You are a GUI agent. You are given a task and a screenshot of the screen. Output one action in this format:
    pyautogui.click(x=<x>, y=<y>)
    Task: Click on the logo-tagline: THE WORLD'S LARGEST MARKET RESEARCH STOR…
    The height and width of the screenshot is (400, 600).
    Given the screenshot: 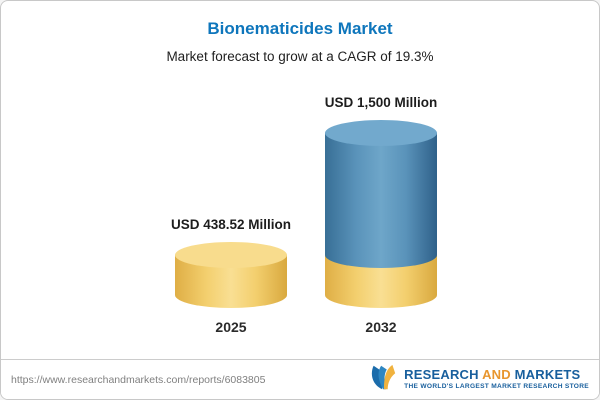 What is the action you would take?
    pyautogui.click(x=496, y=387)
    